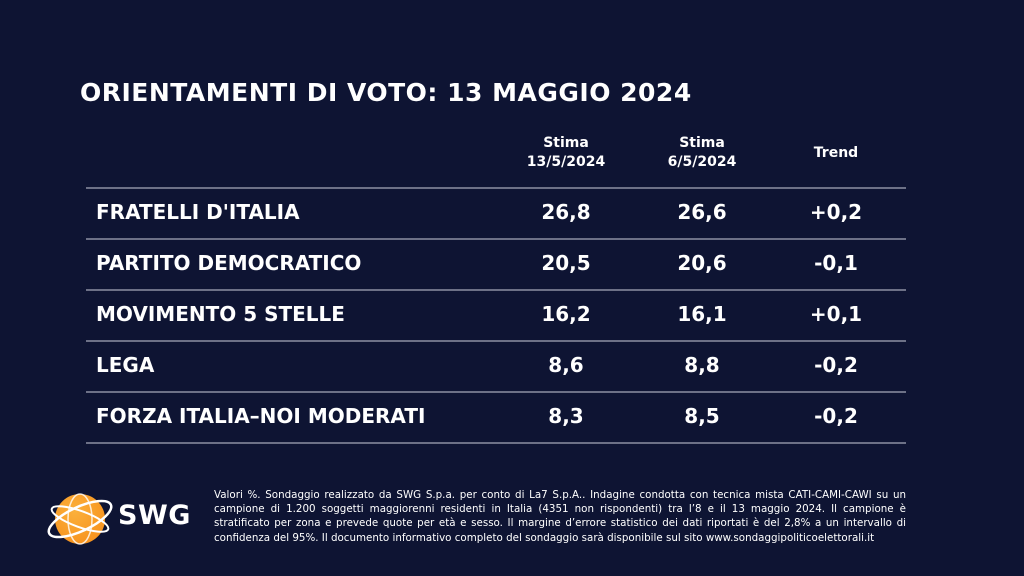 The image size is (1024, 576). Describe the element at coordinates (566, 153) in the screenshot. I see `column-header-current: Stima 13/5/2024` at that location.